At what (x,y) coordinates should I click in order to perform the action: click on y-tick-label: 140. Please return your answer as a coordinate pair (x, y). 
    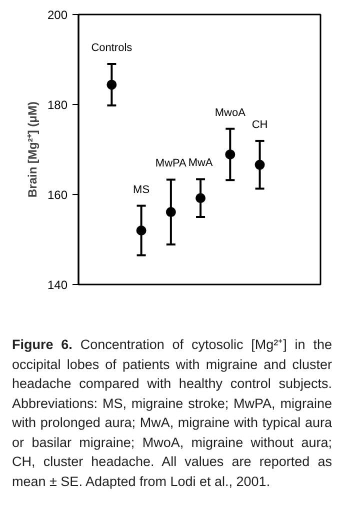
    Looking at the image, I should click on (57, 285).